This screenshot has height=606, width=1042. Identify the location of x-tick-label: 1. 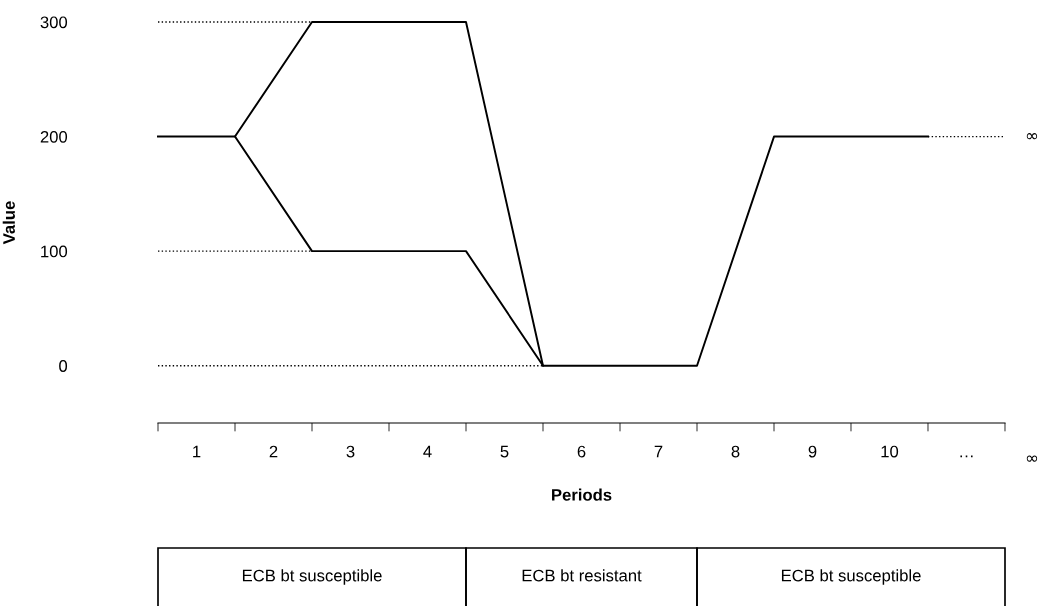
(197, 451).